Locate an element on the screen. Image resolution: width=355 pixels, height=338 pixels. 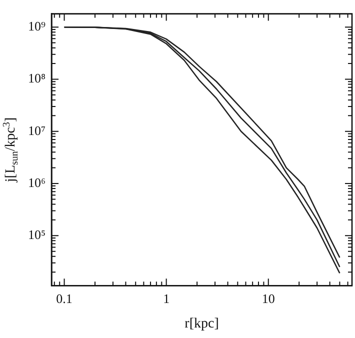
y-tick-label: 10⁹ is located at coordinates (37, 26).